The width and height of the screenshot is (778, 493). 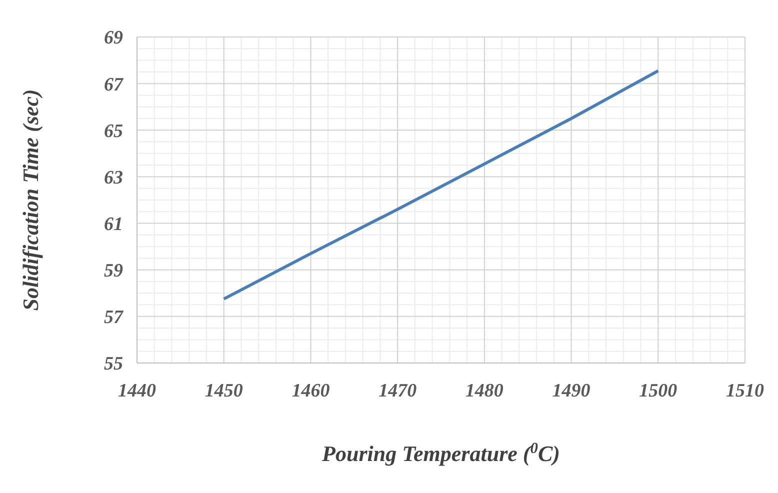 I want to click on y-tick-label: 65, so click(x=114, y=131).